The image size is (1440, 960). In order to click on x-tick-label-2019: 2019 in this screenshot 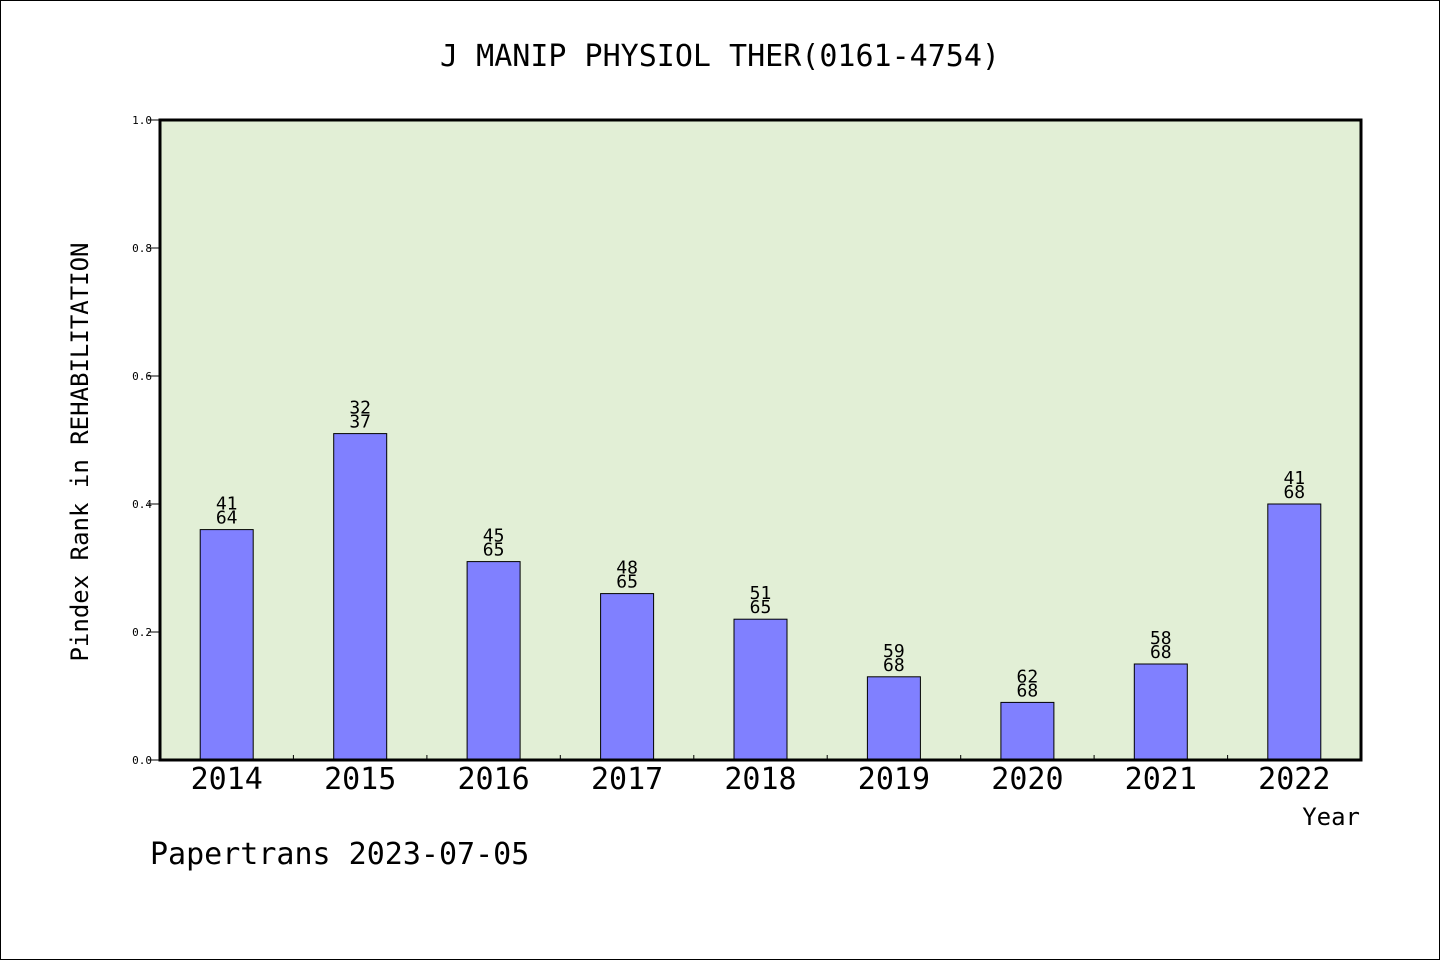, I will do `click(894, 779)`.